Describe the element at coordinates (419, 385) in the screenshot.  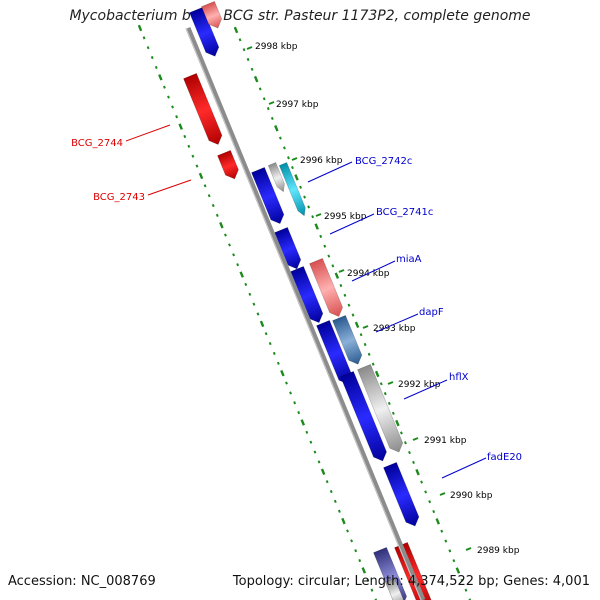
I see `scale-label-2992: 2992 kbp` at that location.